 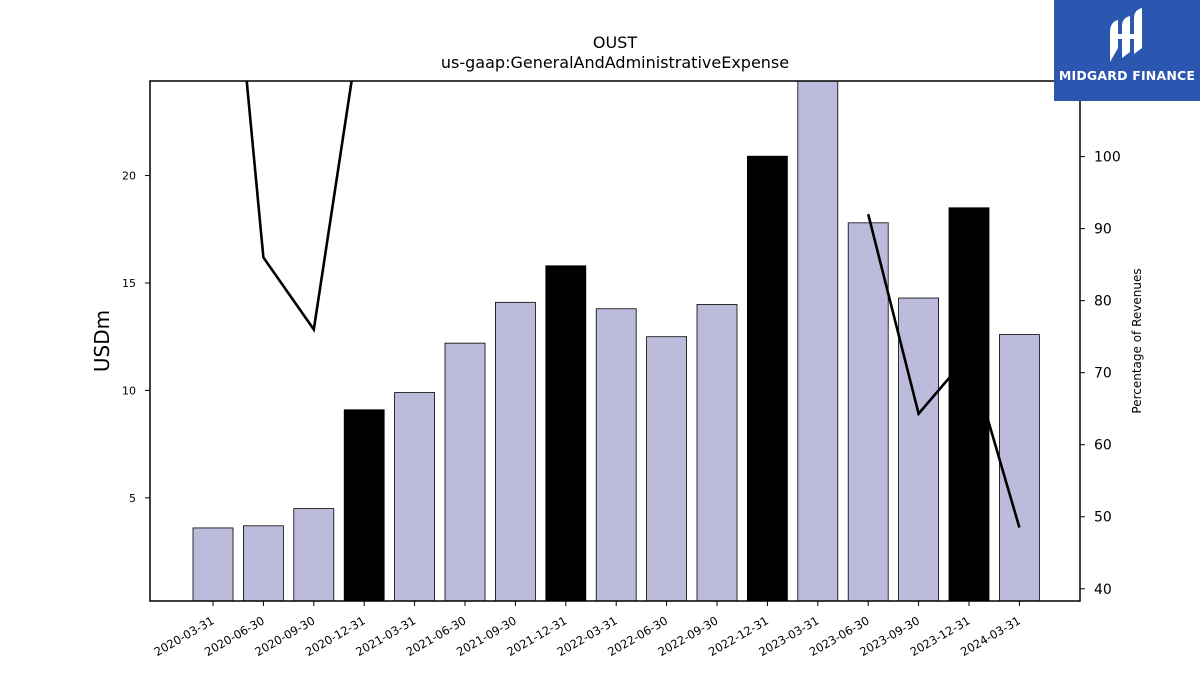 What do you see at coordinates (102, 341) in the screenshot?
I see `y-axis-label: USDm` at bounding box center [102, 341].